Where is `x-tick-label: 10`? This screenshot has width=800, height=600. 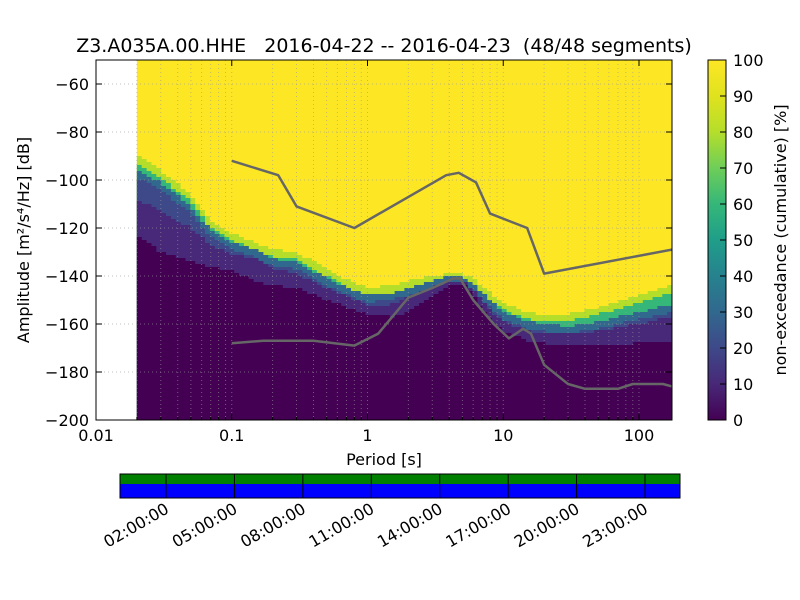 x-tick-label: 10 is located at coordinates (503, 435).